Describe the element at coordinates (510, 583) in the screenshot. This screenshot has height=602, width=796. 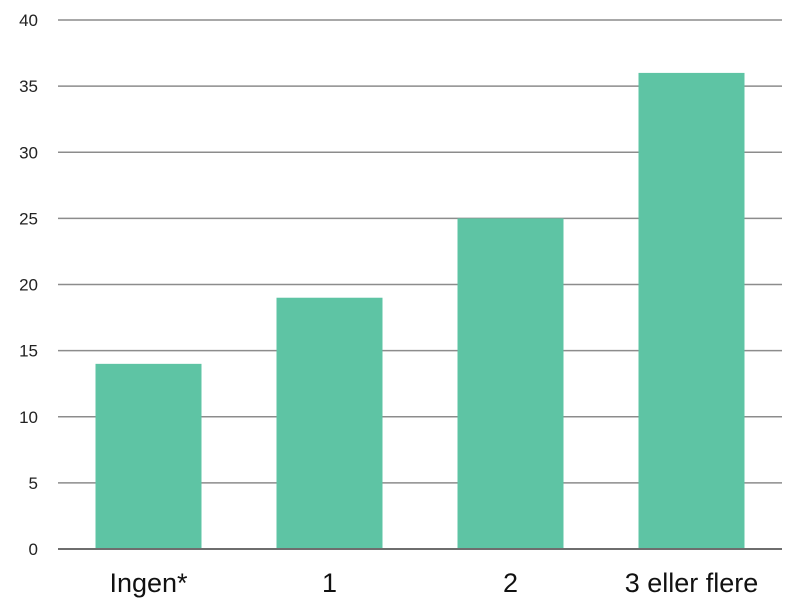
I see `x-tick-label: 2` at that location.